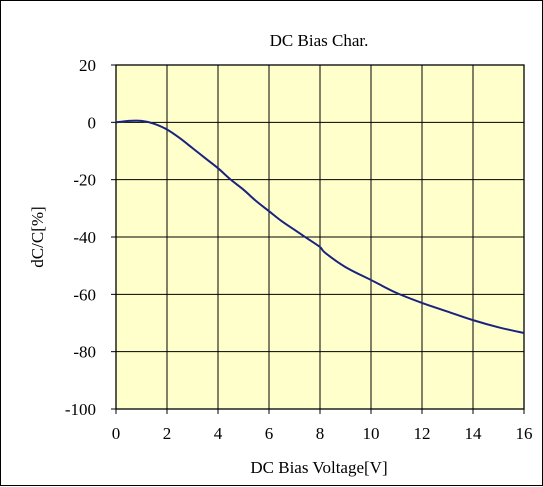 This screenshot has width=543, height=487. I want to click on x-axis-label: DC Bias Voltage[V], so click(318, 467).